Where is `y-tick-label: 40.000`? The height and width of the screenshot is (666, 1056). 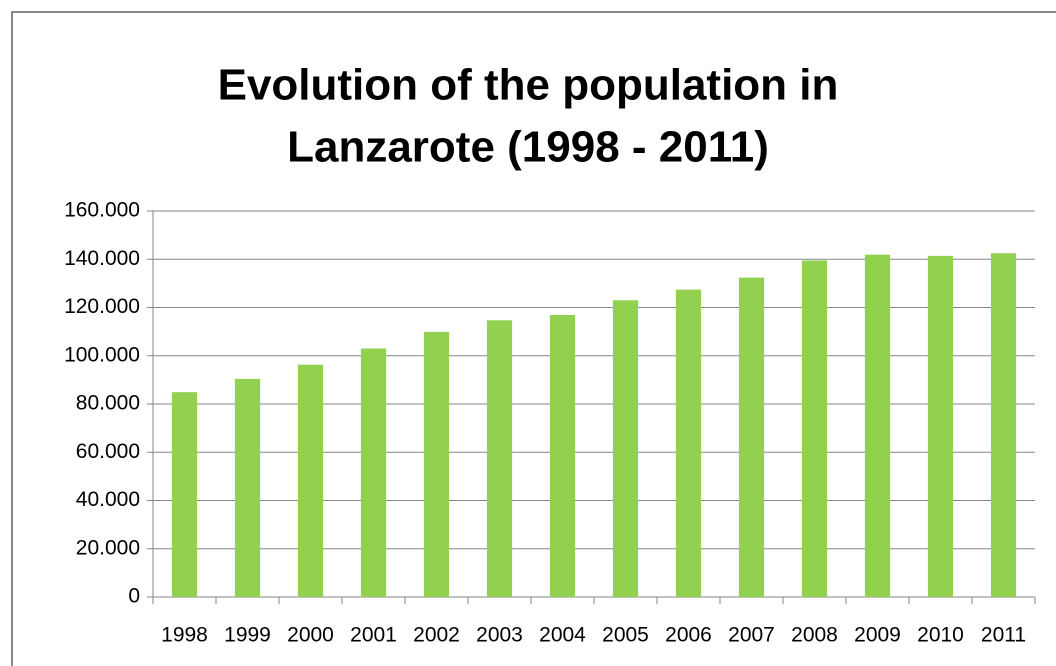 y-tick-label: 40.000 is located at coordinates (108, 499).